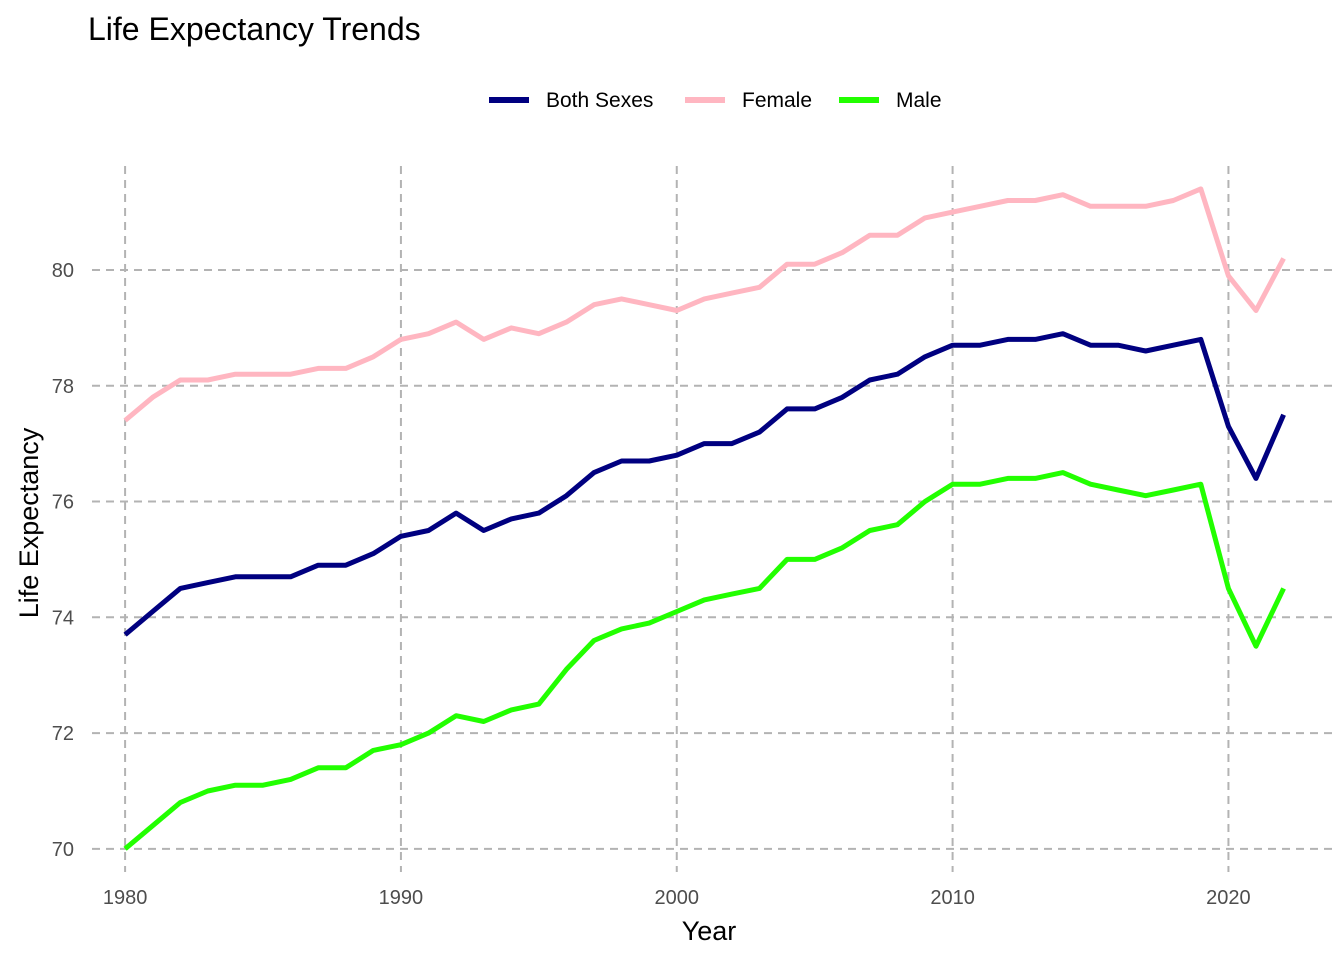 This screenshot has height=960, width=1344. Describe the element at coordinates (63, 387) in the screenshot. I see `y-tick-label: 78` at that location.